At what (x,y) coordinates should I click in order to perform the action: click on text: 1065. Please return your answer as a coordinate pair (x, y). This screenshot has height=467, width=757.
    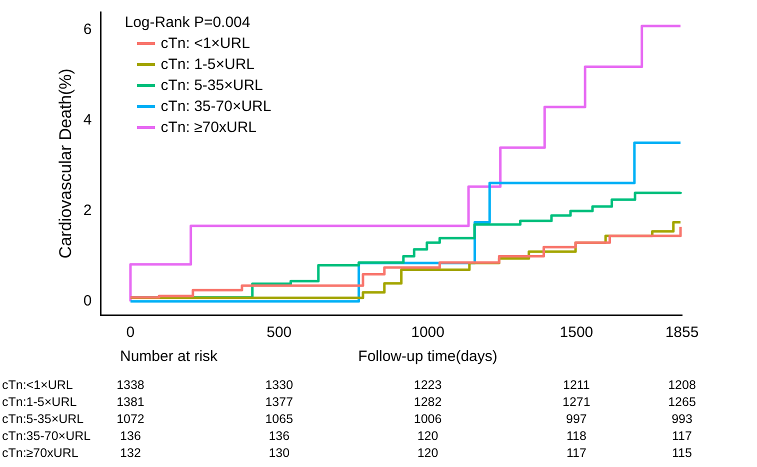
    Looking at the image, I should click on (279, 419).